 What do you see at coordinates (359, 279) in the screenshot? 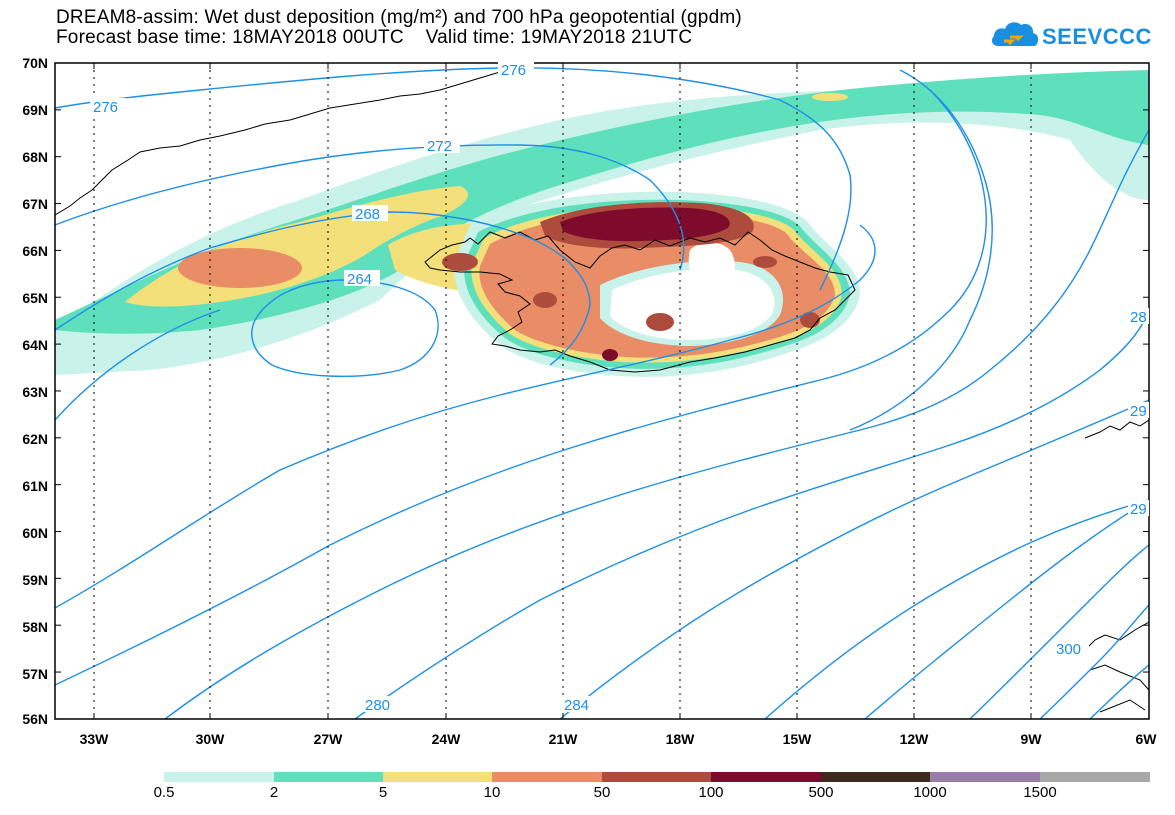
I see `contour-label: 264` at bounding box center [359, 279].